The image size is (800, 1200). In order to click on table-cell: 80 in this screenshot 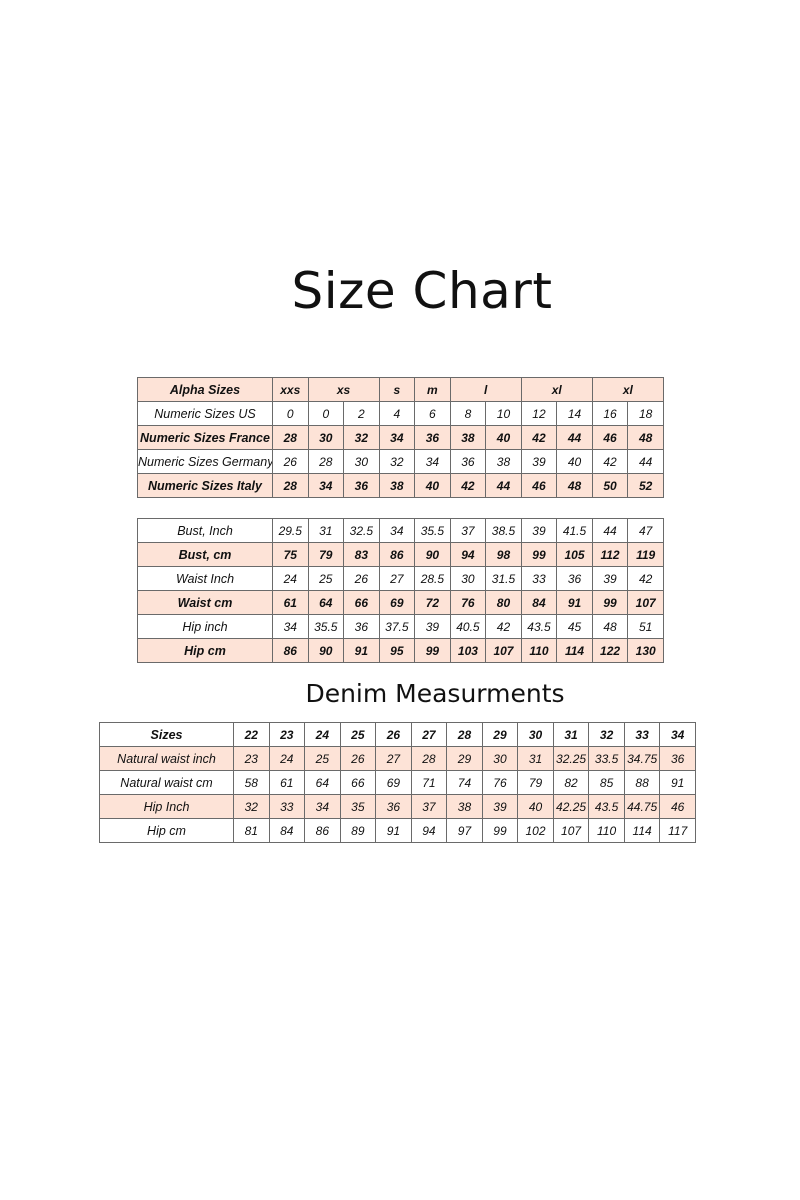, I will do `click(503, 602)`.